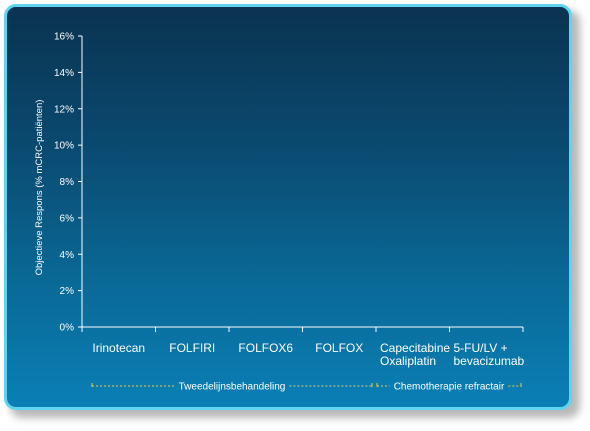 The width and height of the screenshot is (590, 431). I want to click on group-bracket-refractory: Chemotherapie refractair, so click(449, 387).